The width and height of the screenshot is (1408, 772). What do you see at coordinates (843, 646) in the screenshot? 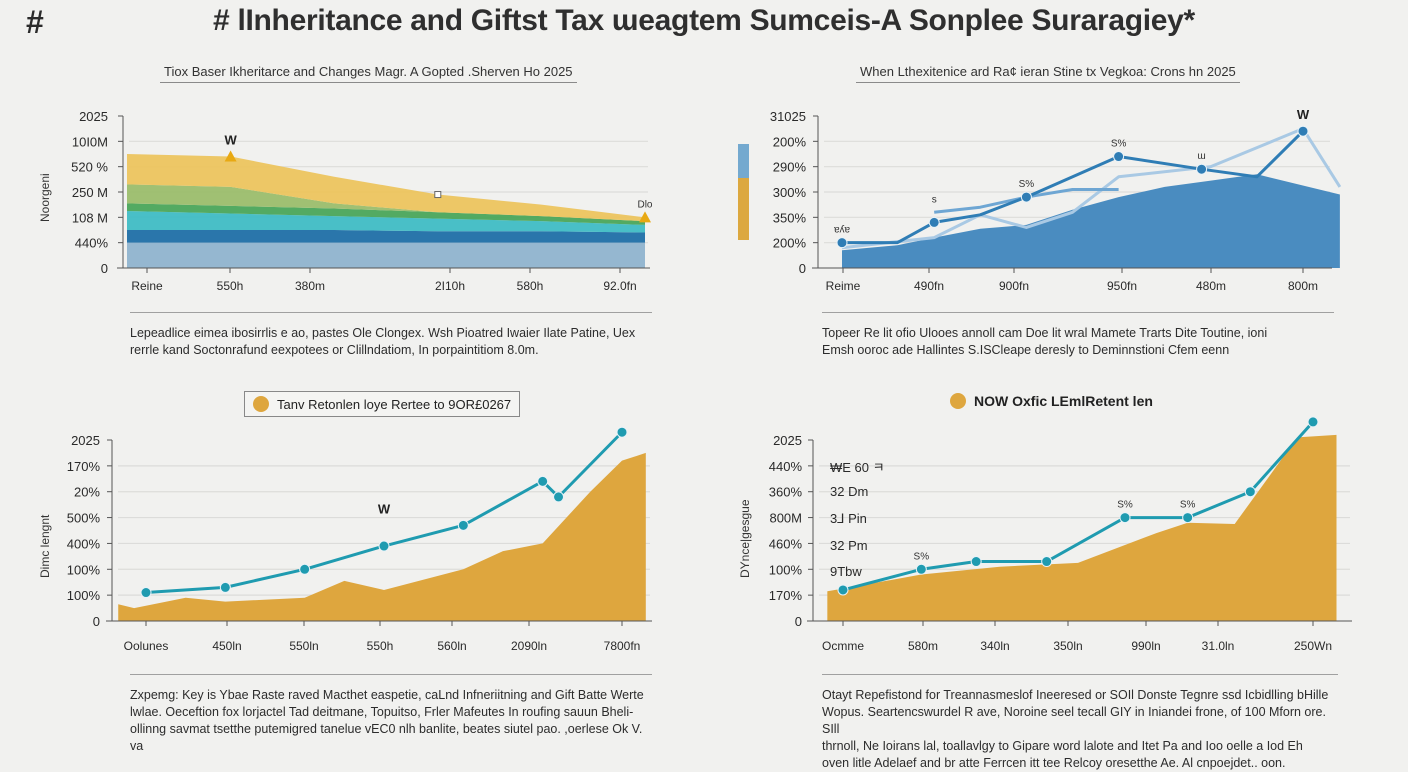
I see `x-tick-label: Ocmme` at bounding box center [843, 646].